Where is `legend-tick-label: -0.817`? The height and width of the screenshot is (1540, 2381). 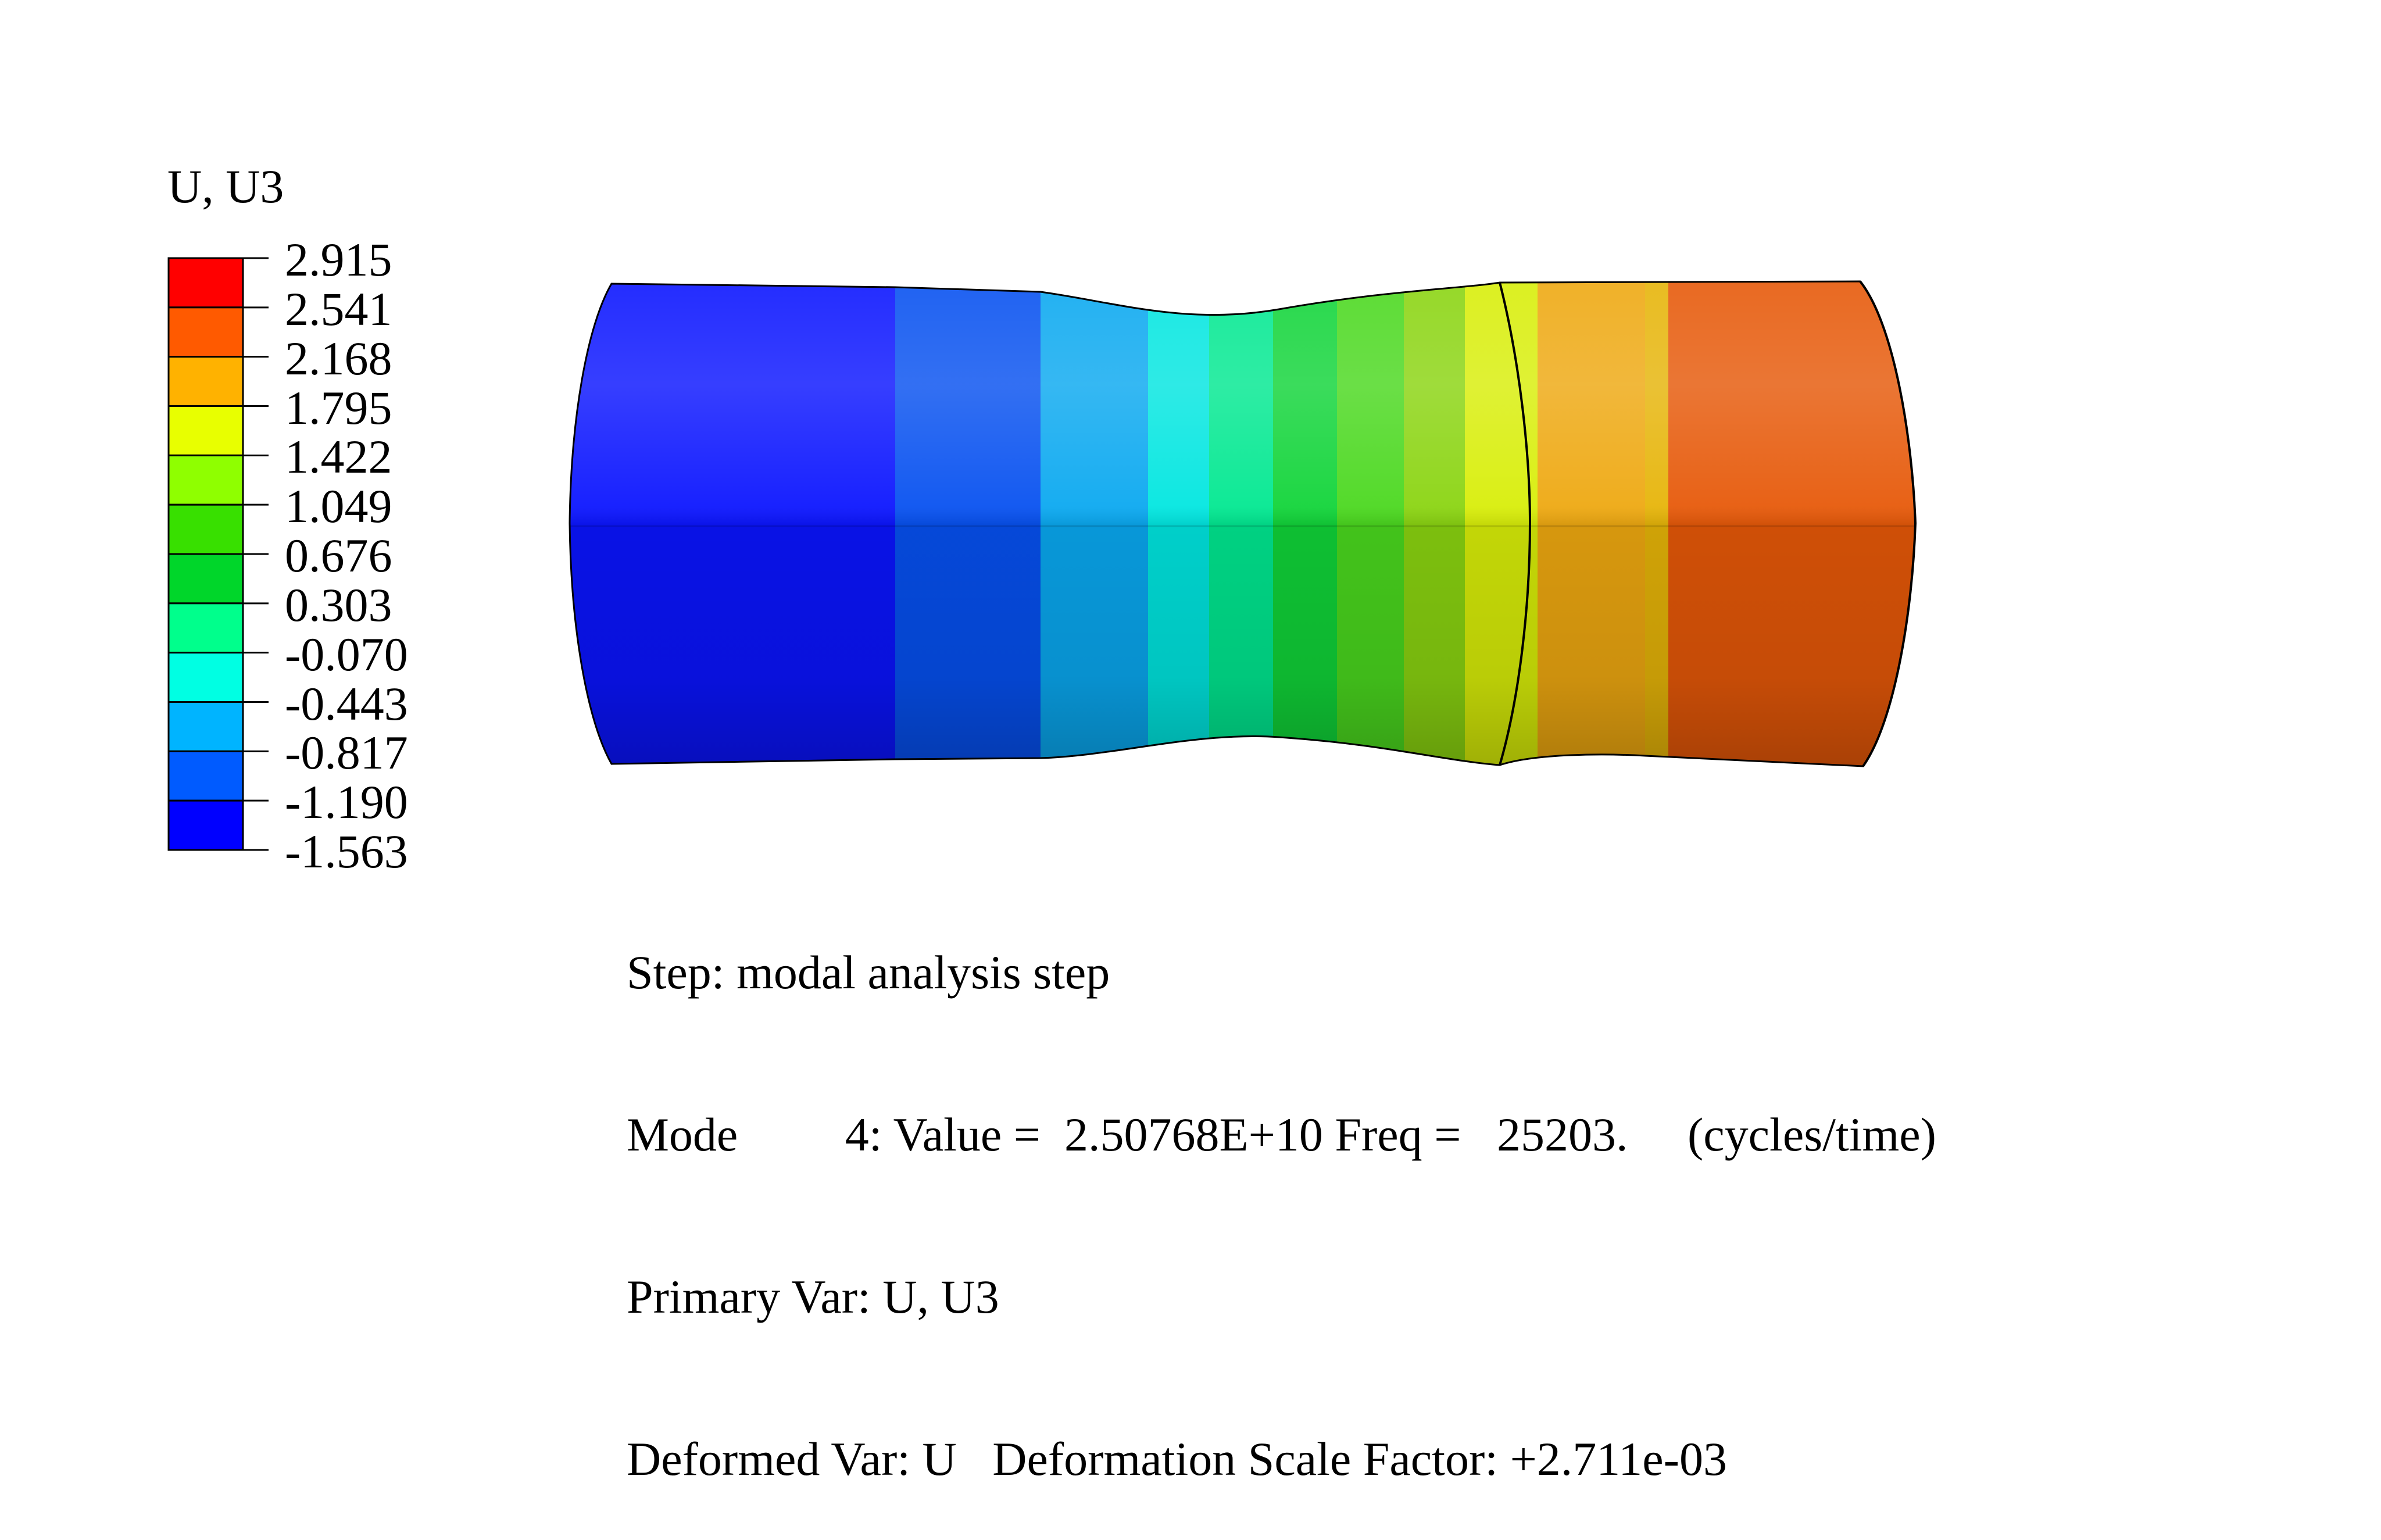 legend-tick-label: -0.817 is located at coordinates (347, 753).